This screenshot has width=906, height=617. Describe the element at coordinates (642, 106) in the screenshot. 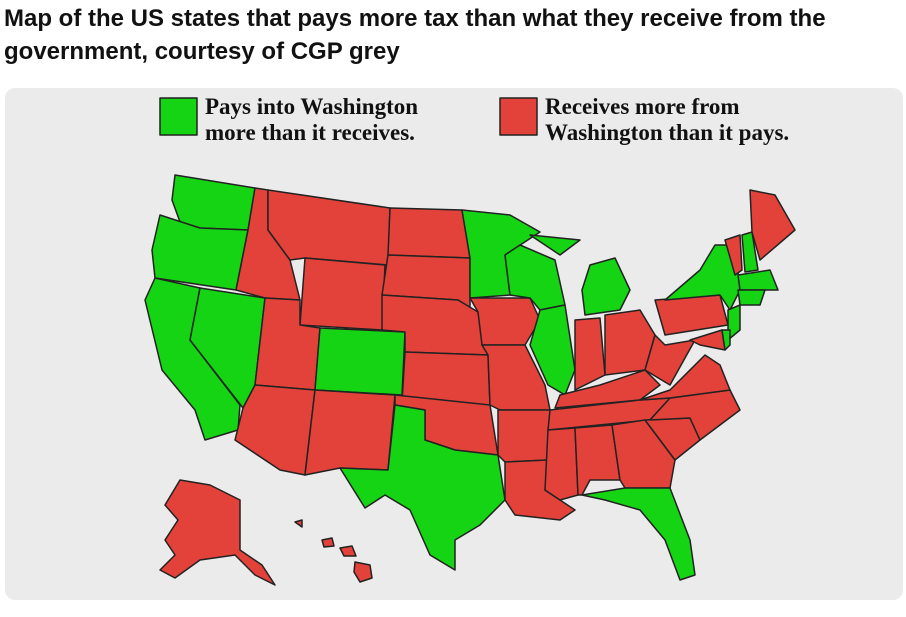

I see `legend-text: Receives more from` at that location.